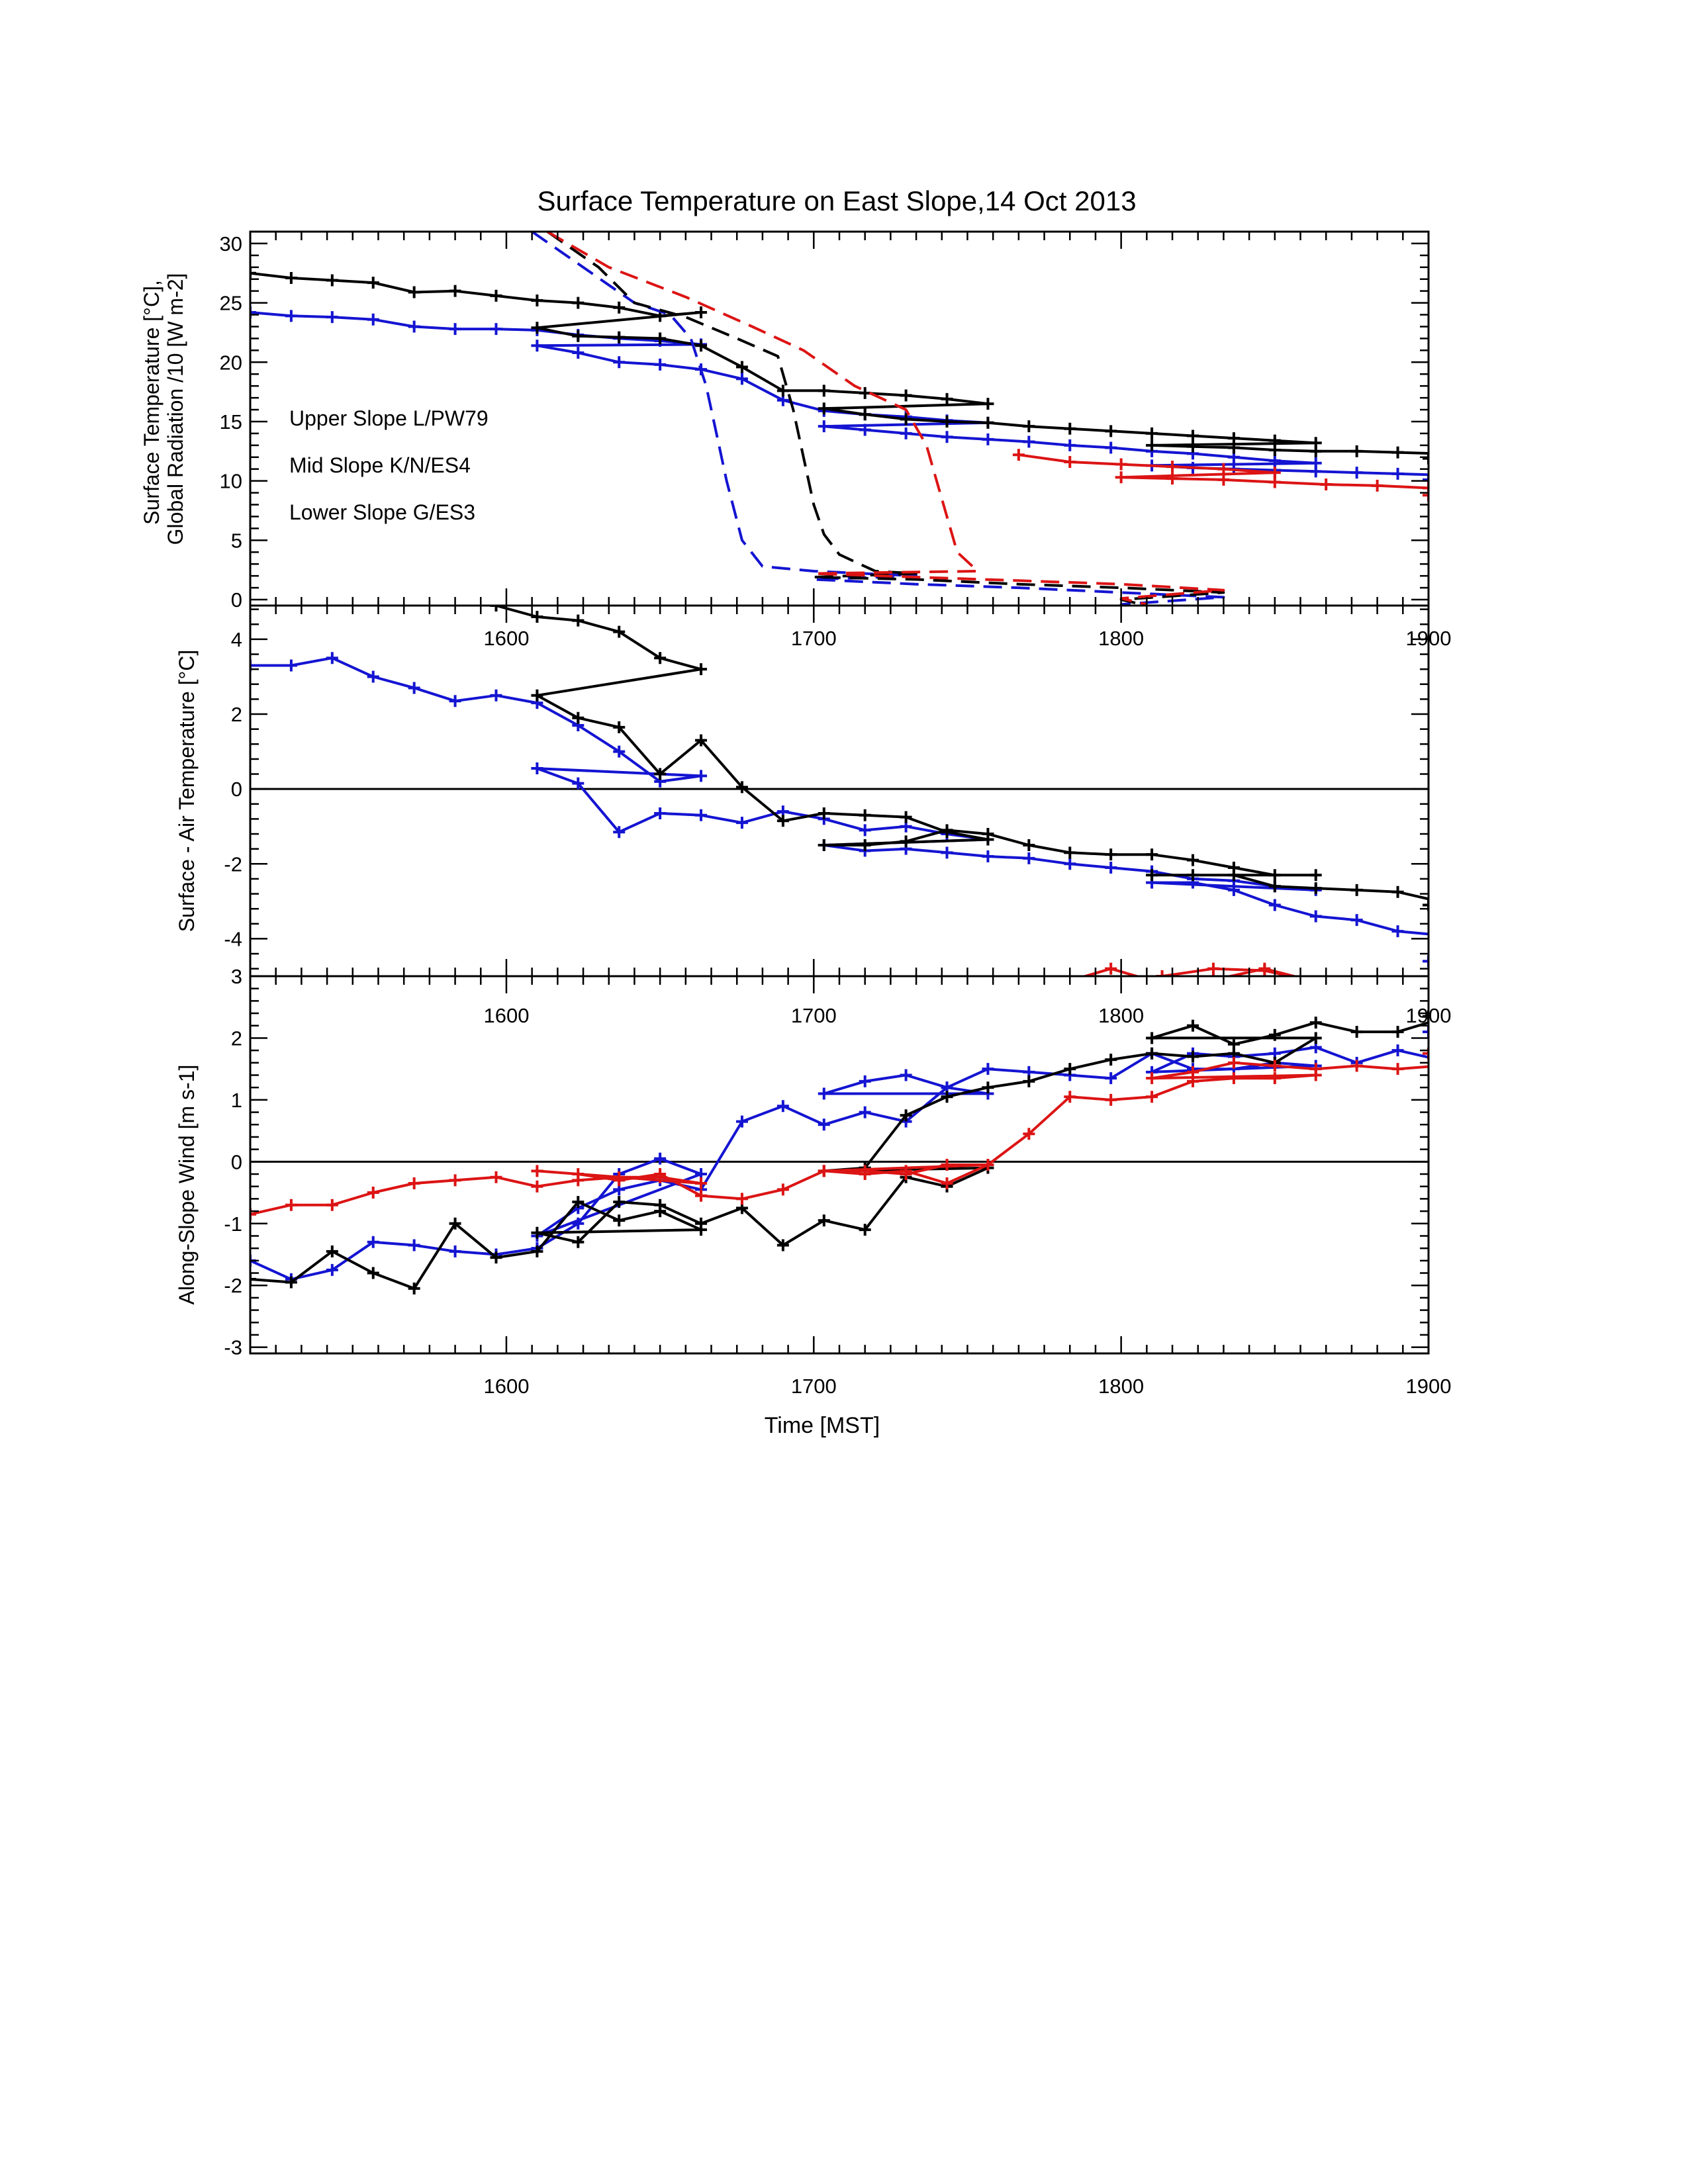 The height and width of the screenshot is (2184, 1688). I want to click on y-axis-label-top-line1: Surface Temperature [°C],, so click(152, 402).